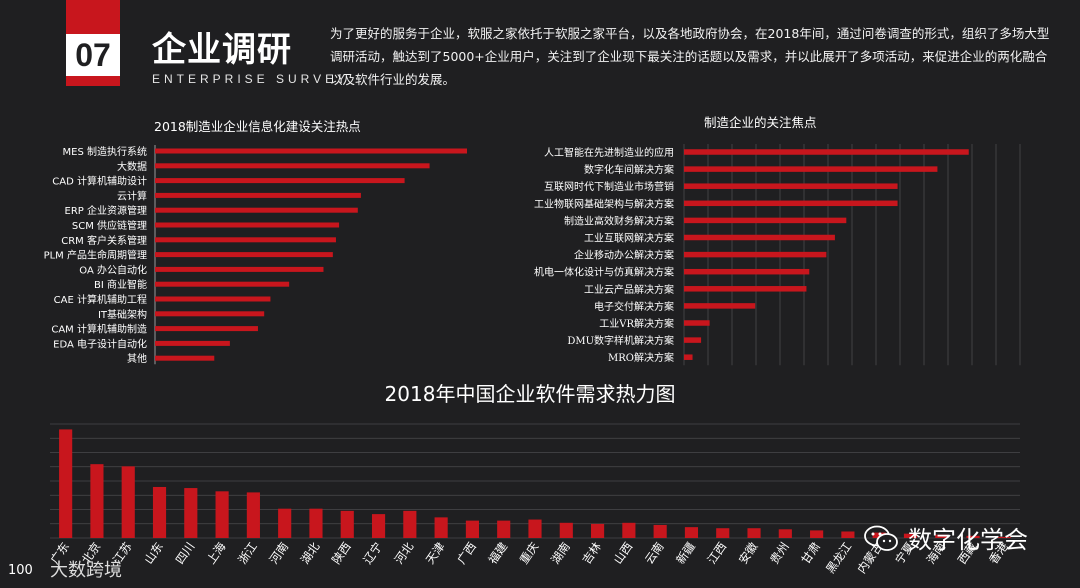  What do you see at coordinates (623, 553) in the screenshot?
I see `chart3-category-label: 山西` at bounding box center [623, 553].